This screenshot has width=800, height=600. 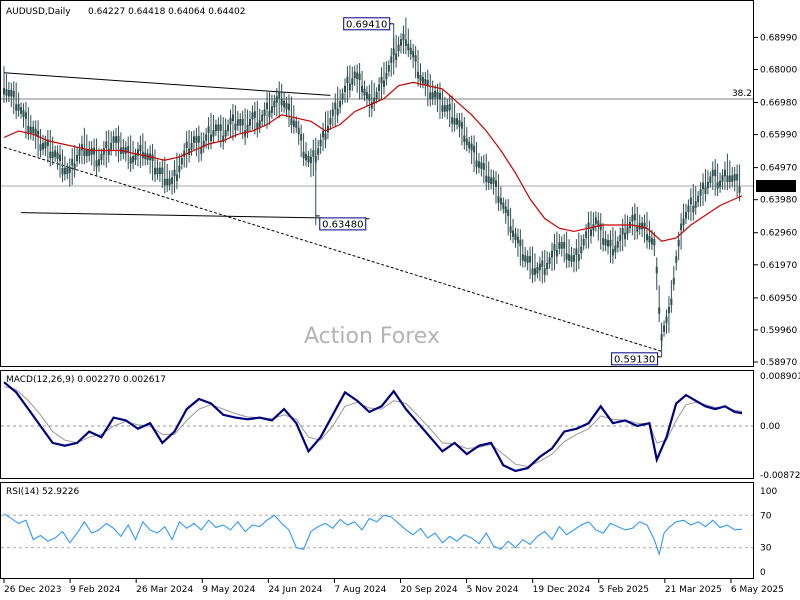 What do you see at coordinates (766, 549) in the screenshot?
I see `rsi-tick-label: 30` at bounding box center [766, 549].